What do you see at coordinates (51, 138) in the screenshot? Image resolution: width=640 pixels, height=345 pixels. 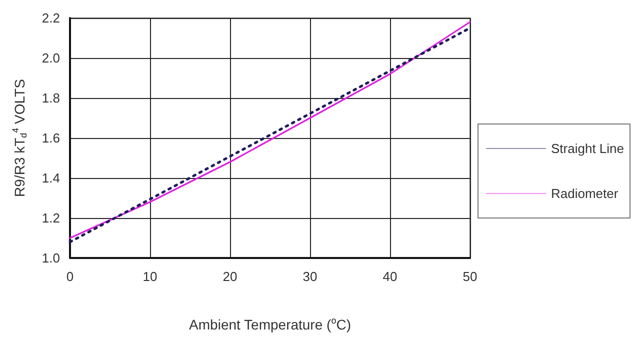 I see `y-tick-label: 1.6` at bounding box center [51, 138].